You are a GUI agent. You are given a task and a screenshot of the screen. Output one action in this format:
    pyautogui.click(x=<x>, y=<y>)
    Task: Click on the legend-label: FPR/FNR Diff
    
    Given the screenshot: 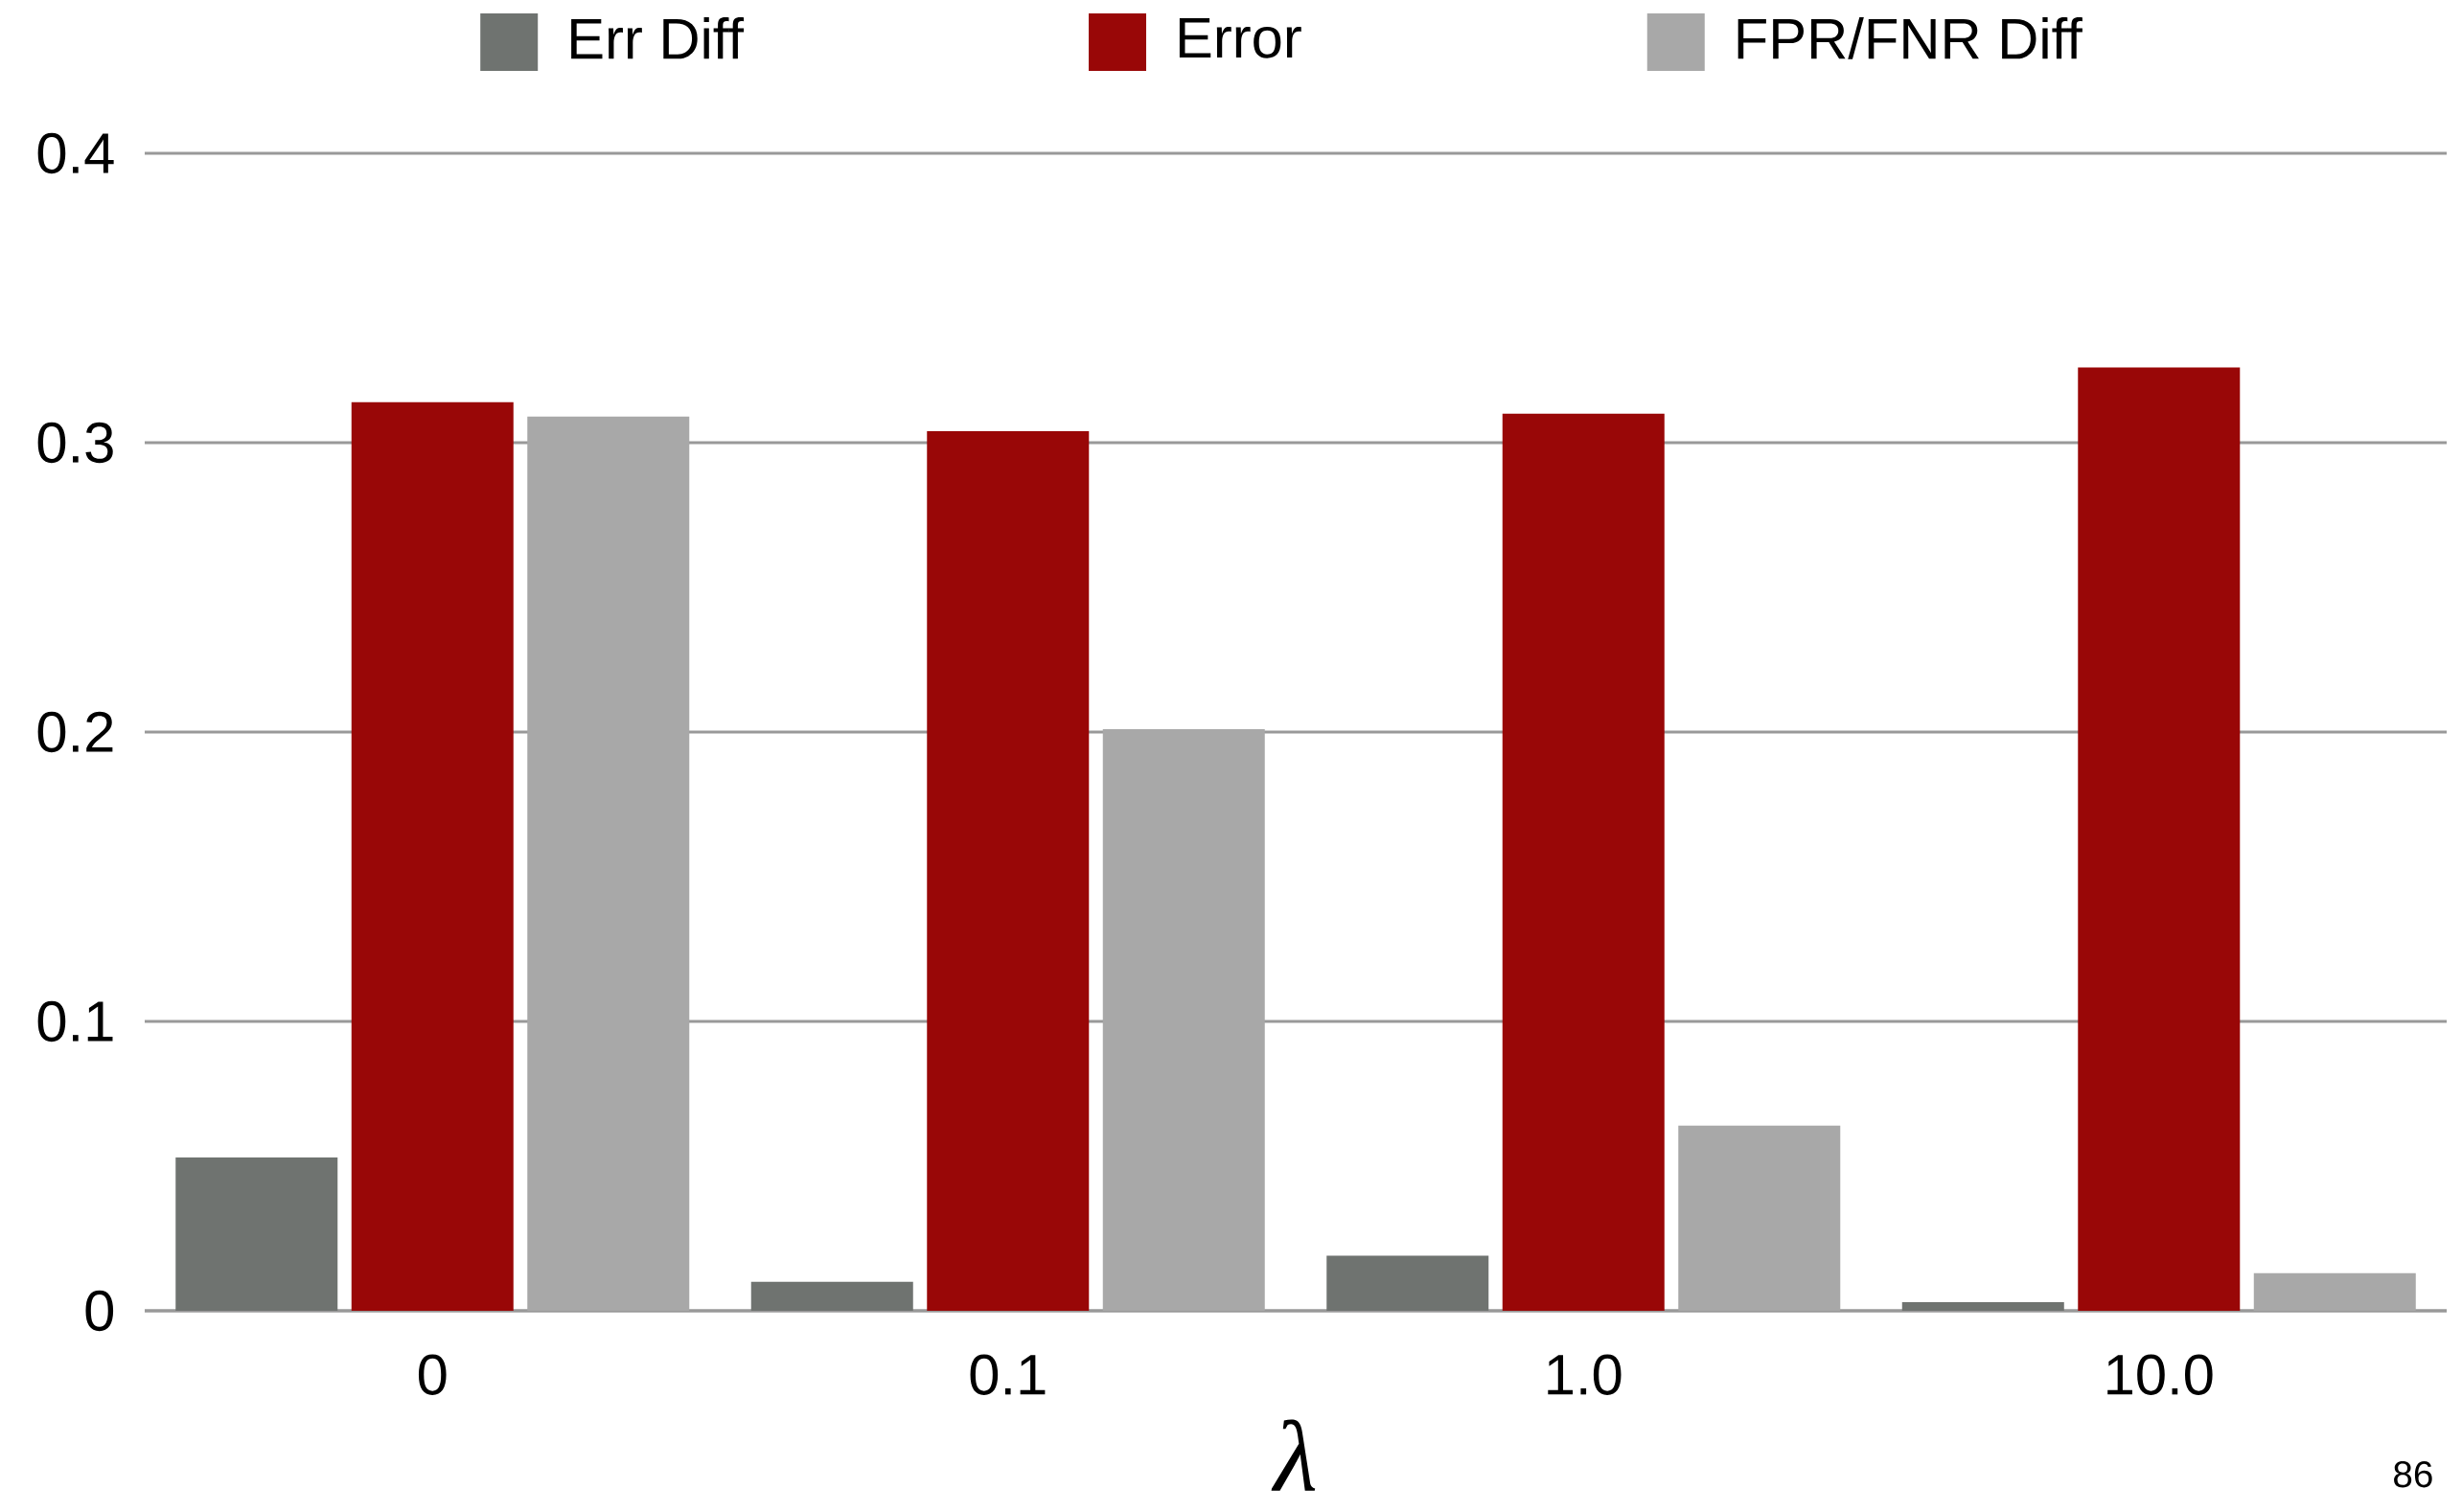 What is the action you would take?
    pyautogui.click(x=1909, y=37)
    